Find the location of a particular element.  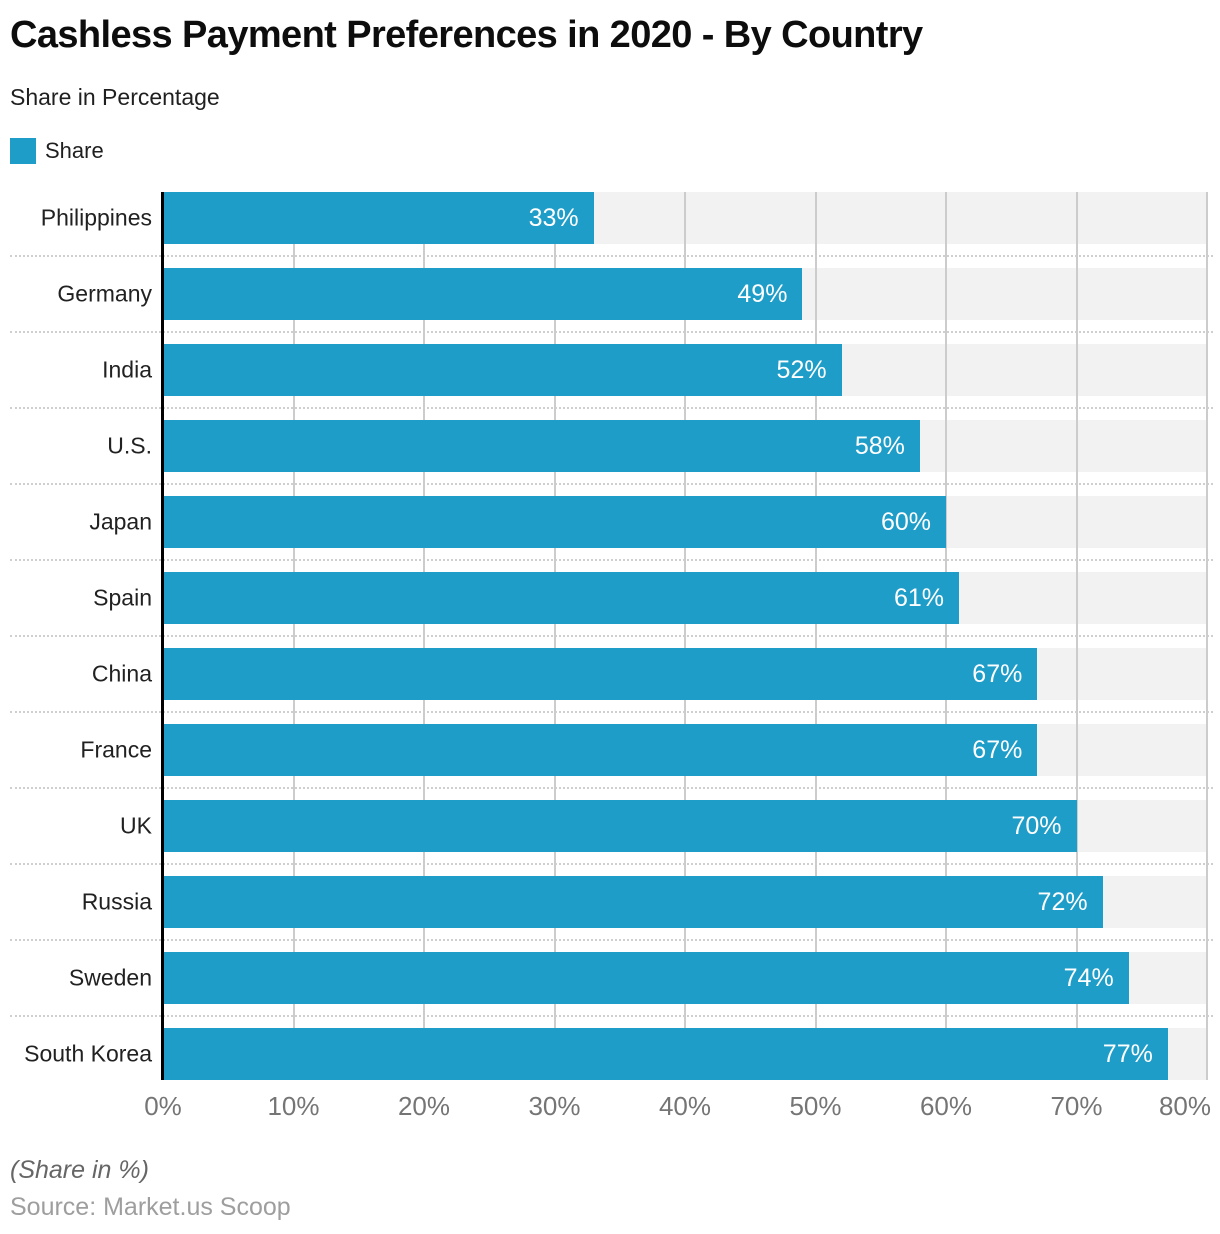

bar-row: 58% U.S. is located at coordinates (657, 446).